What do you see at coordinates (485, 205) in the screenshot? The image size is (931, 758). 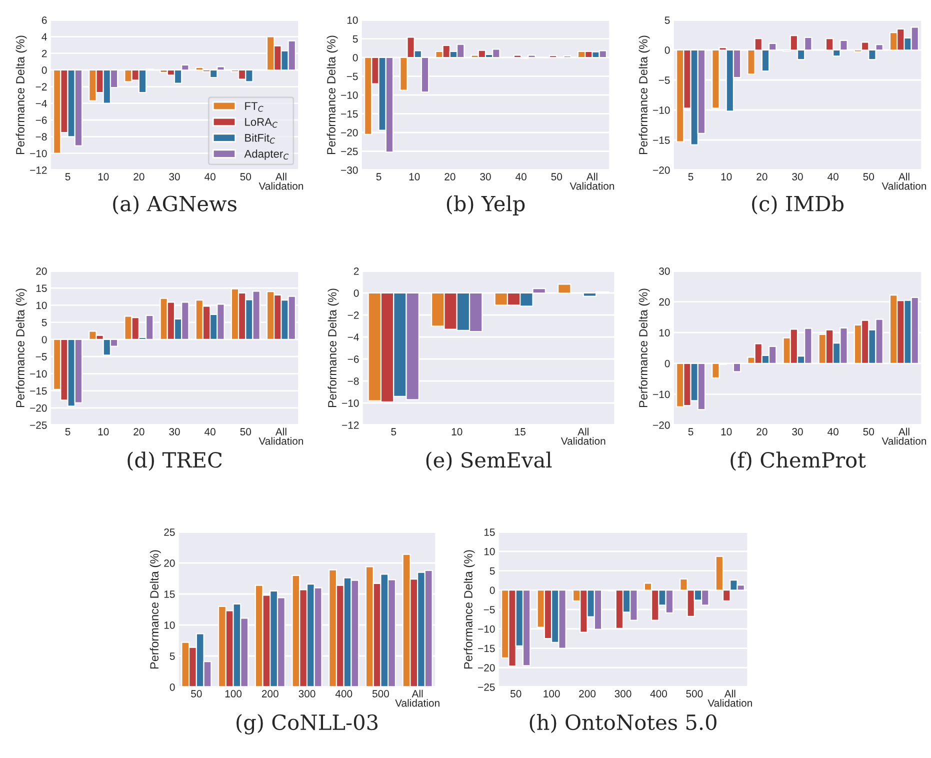 I see `text: (b) Yelp` at bounding box center [485, 205].